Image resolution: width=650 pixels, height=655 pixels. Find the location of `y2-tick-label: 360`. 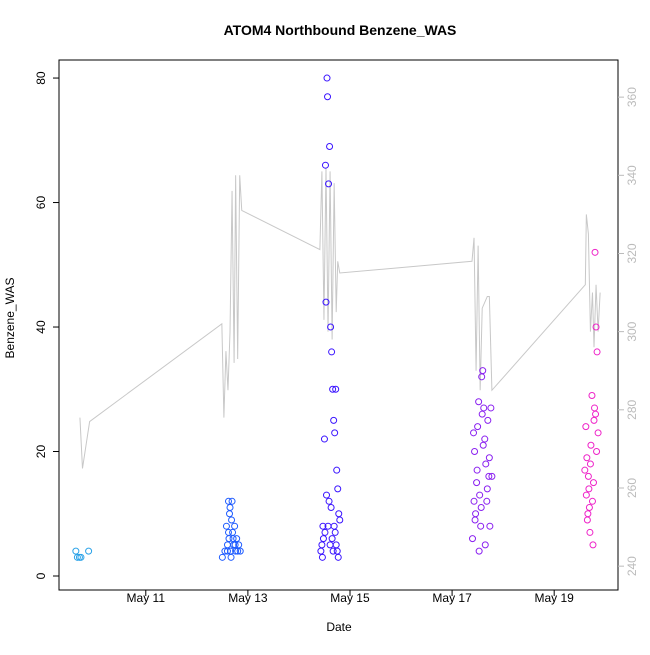

y2-tick-label: 360 is located at coordinates (632, 97).